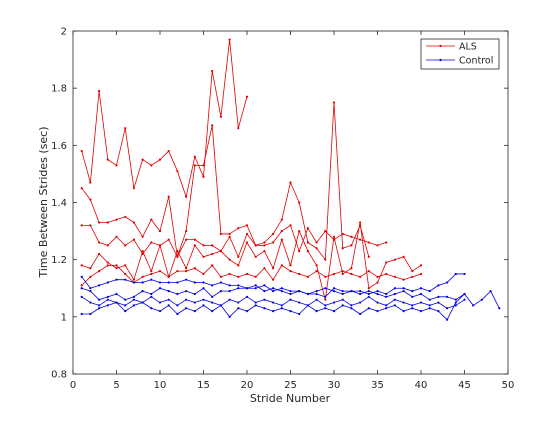 This screenshot has height=424, width=560. What do you see at coordinates (73, 385) in the screenshot?
I see `x-tick-label: 0` at bounding box center [73, 385].